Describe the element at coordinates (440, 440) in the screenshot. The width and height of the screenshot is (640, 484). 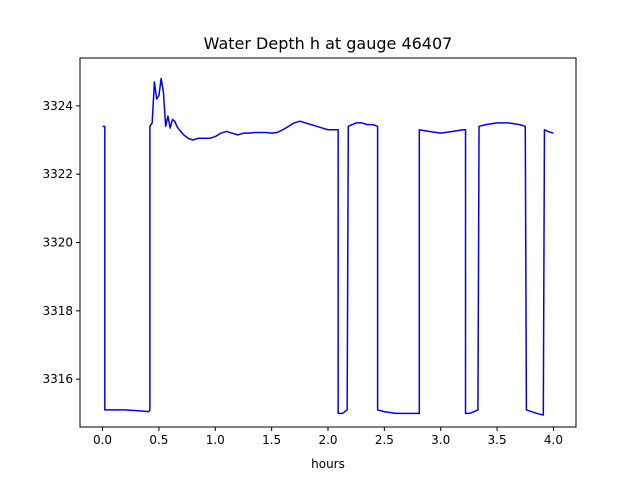
I see `x-tick-label: 3.0` at that location.